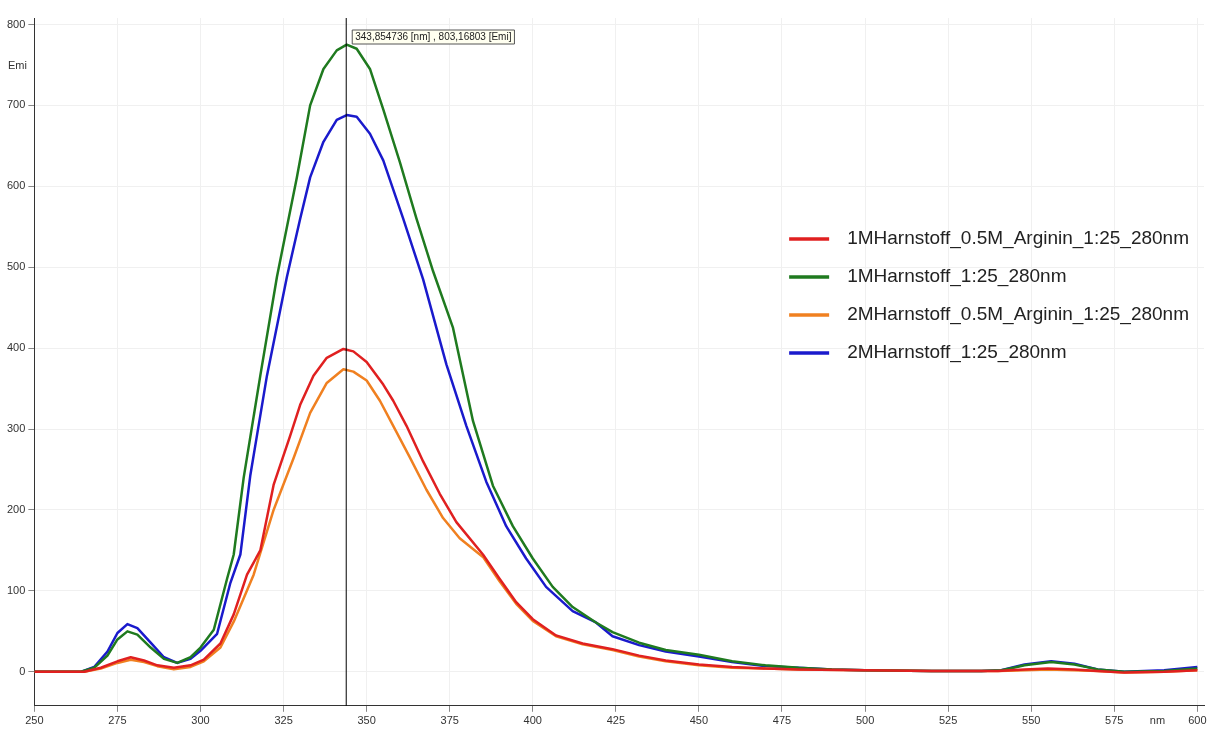 The image size is (1210, 733). What do you see at coordinates (782, 720) in the screenshot?
I see `x-tick-label: 475` at bounding box center [782, 720].